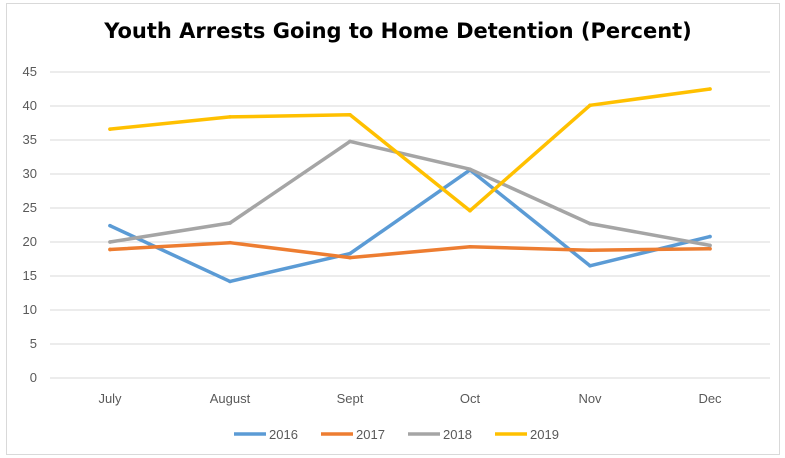  I want to click on y-tick-label: 5, so click(33, 343).